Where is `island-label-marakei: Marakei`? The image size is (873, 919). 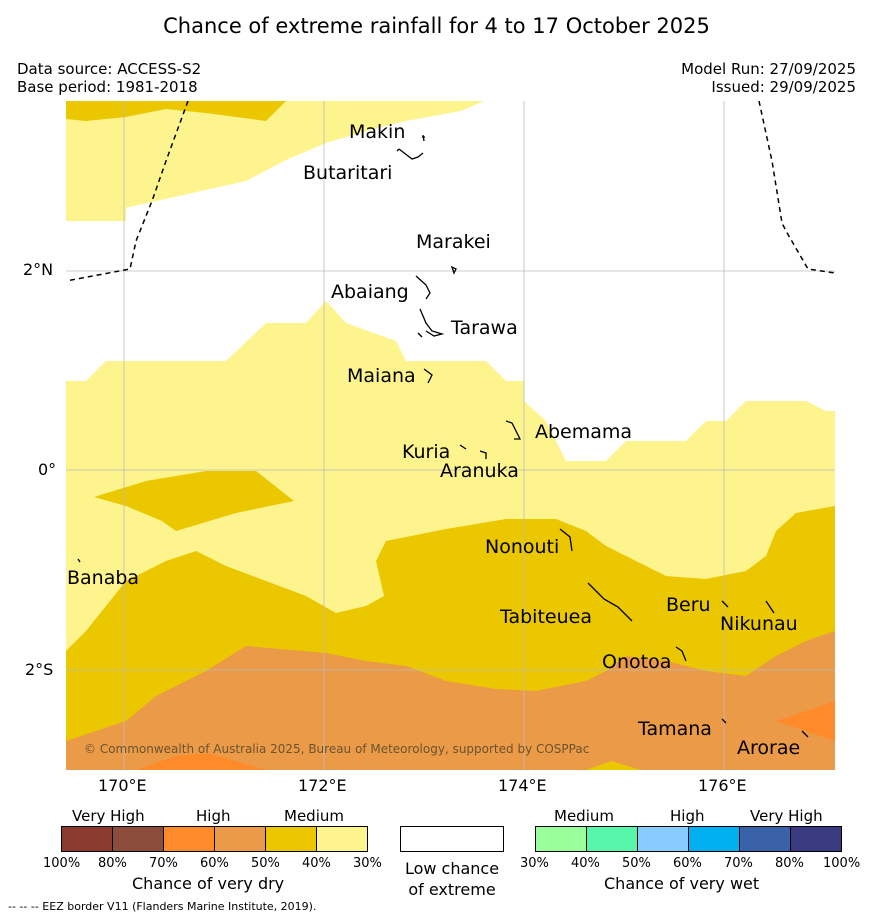 island-label-marakei: Marakei is located at coordinates (453, 242).